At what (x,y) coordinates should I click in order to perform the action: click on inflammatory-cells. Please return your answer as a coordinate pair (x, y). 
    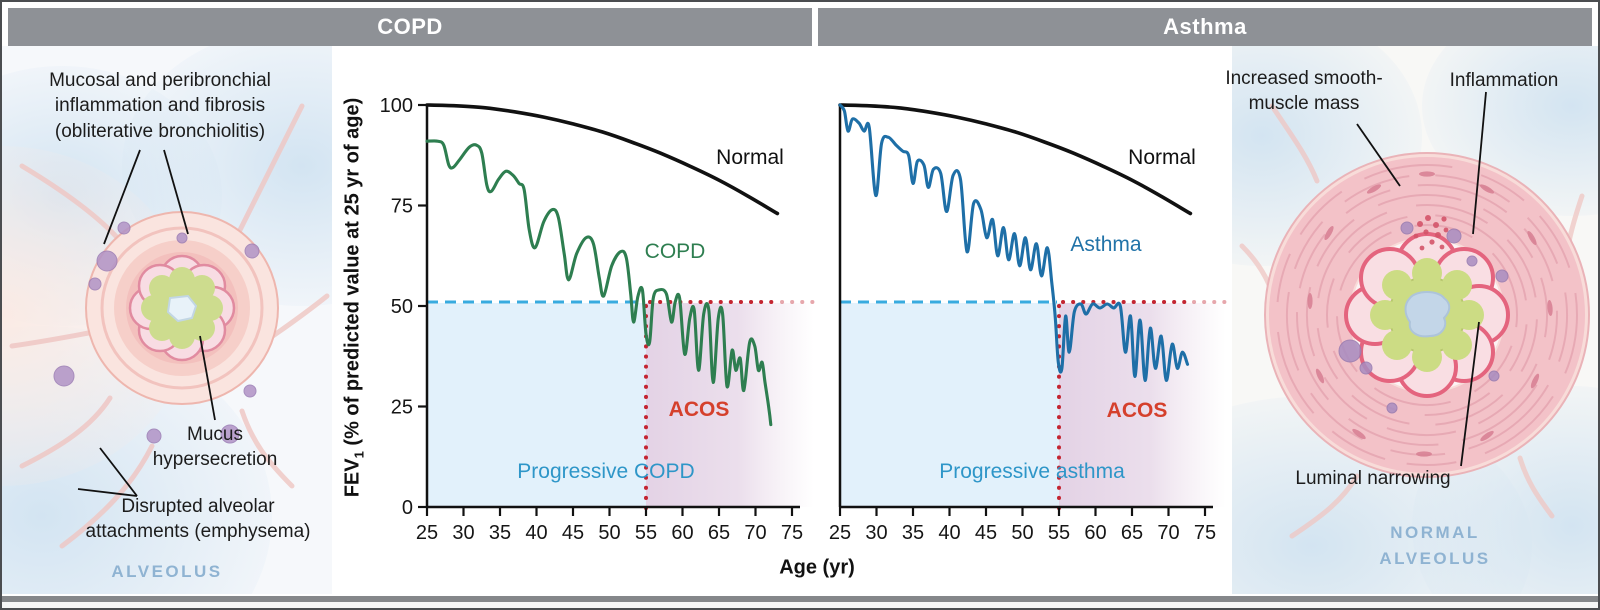
    Looking at the image, I should click on (156, 332).